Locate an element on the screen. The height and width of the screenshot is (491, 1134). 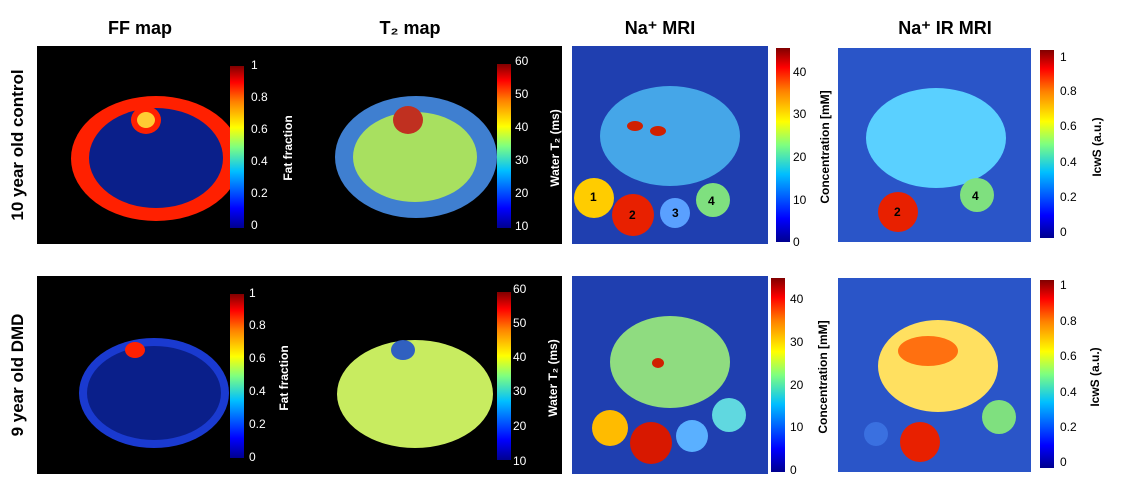
ff-colorbar-label-dmd: Fat fraction is located at coordinates (284, 378).